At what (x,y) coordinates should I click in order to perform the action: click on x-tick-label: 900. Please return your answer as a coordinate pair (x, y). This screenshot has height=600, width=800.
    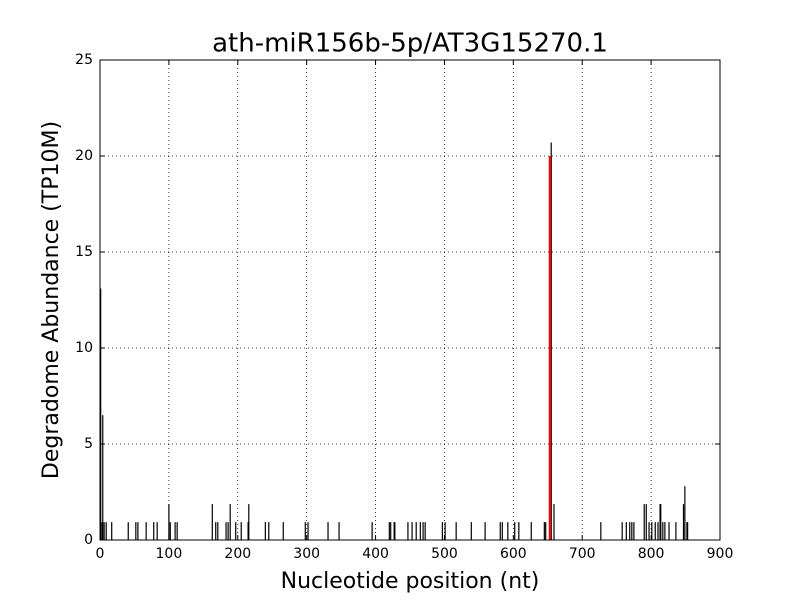
    Looking at the image, I should click on (720, 554).